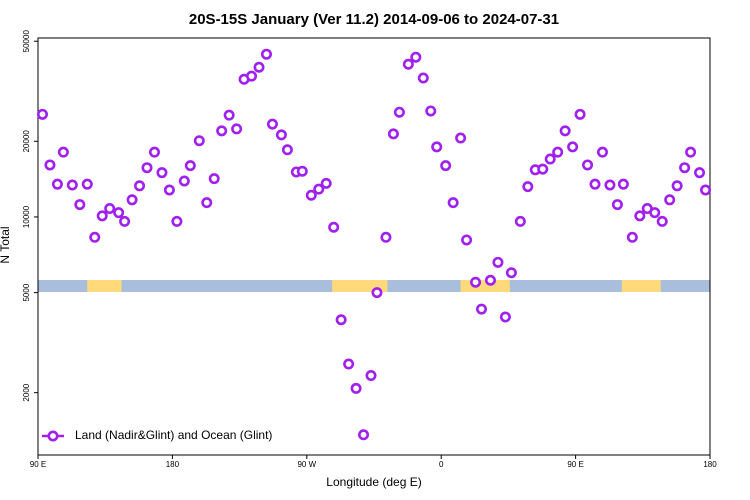 The height and width of the screenshot is (500, 750). Describe the element at coordinates (306, 464) in the screenshot. I see `x-tick-label: 90 W` at that location.